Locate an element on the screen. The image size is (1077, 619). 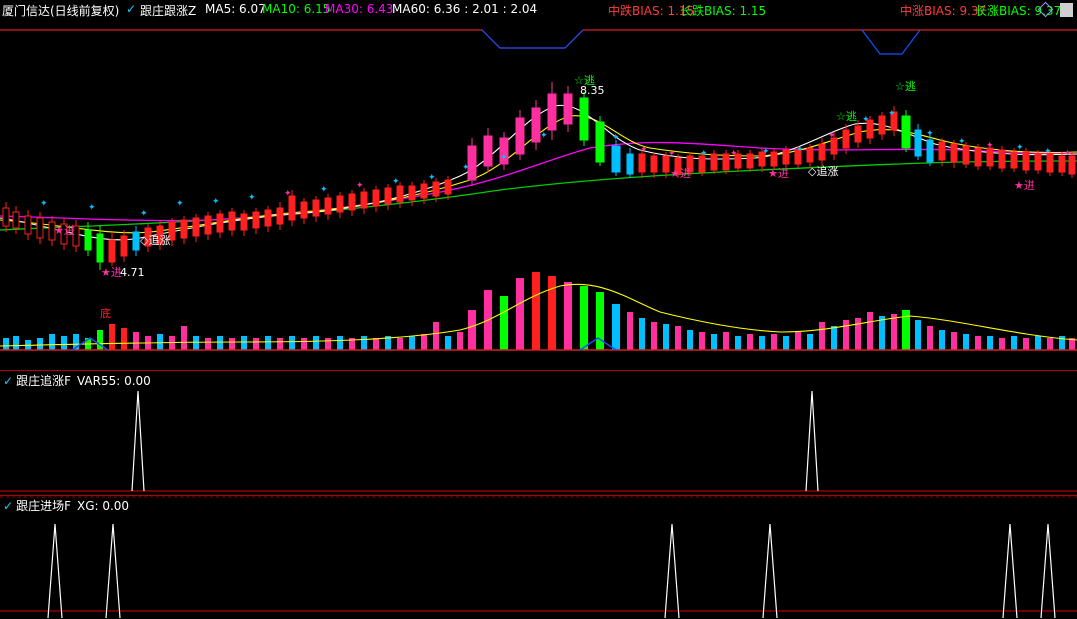
volume-ma-line is located at coordinates (538, 315).